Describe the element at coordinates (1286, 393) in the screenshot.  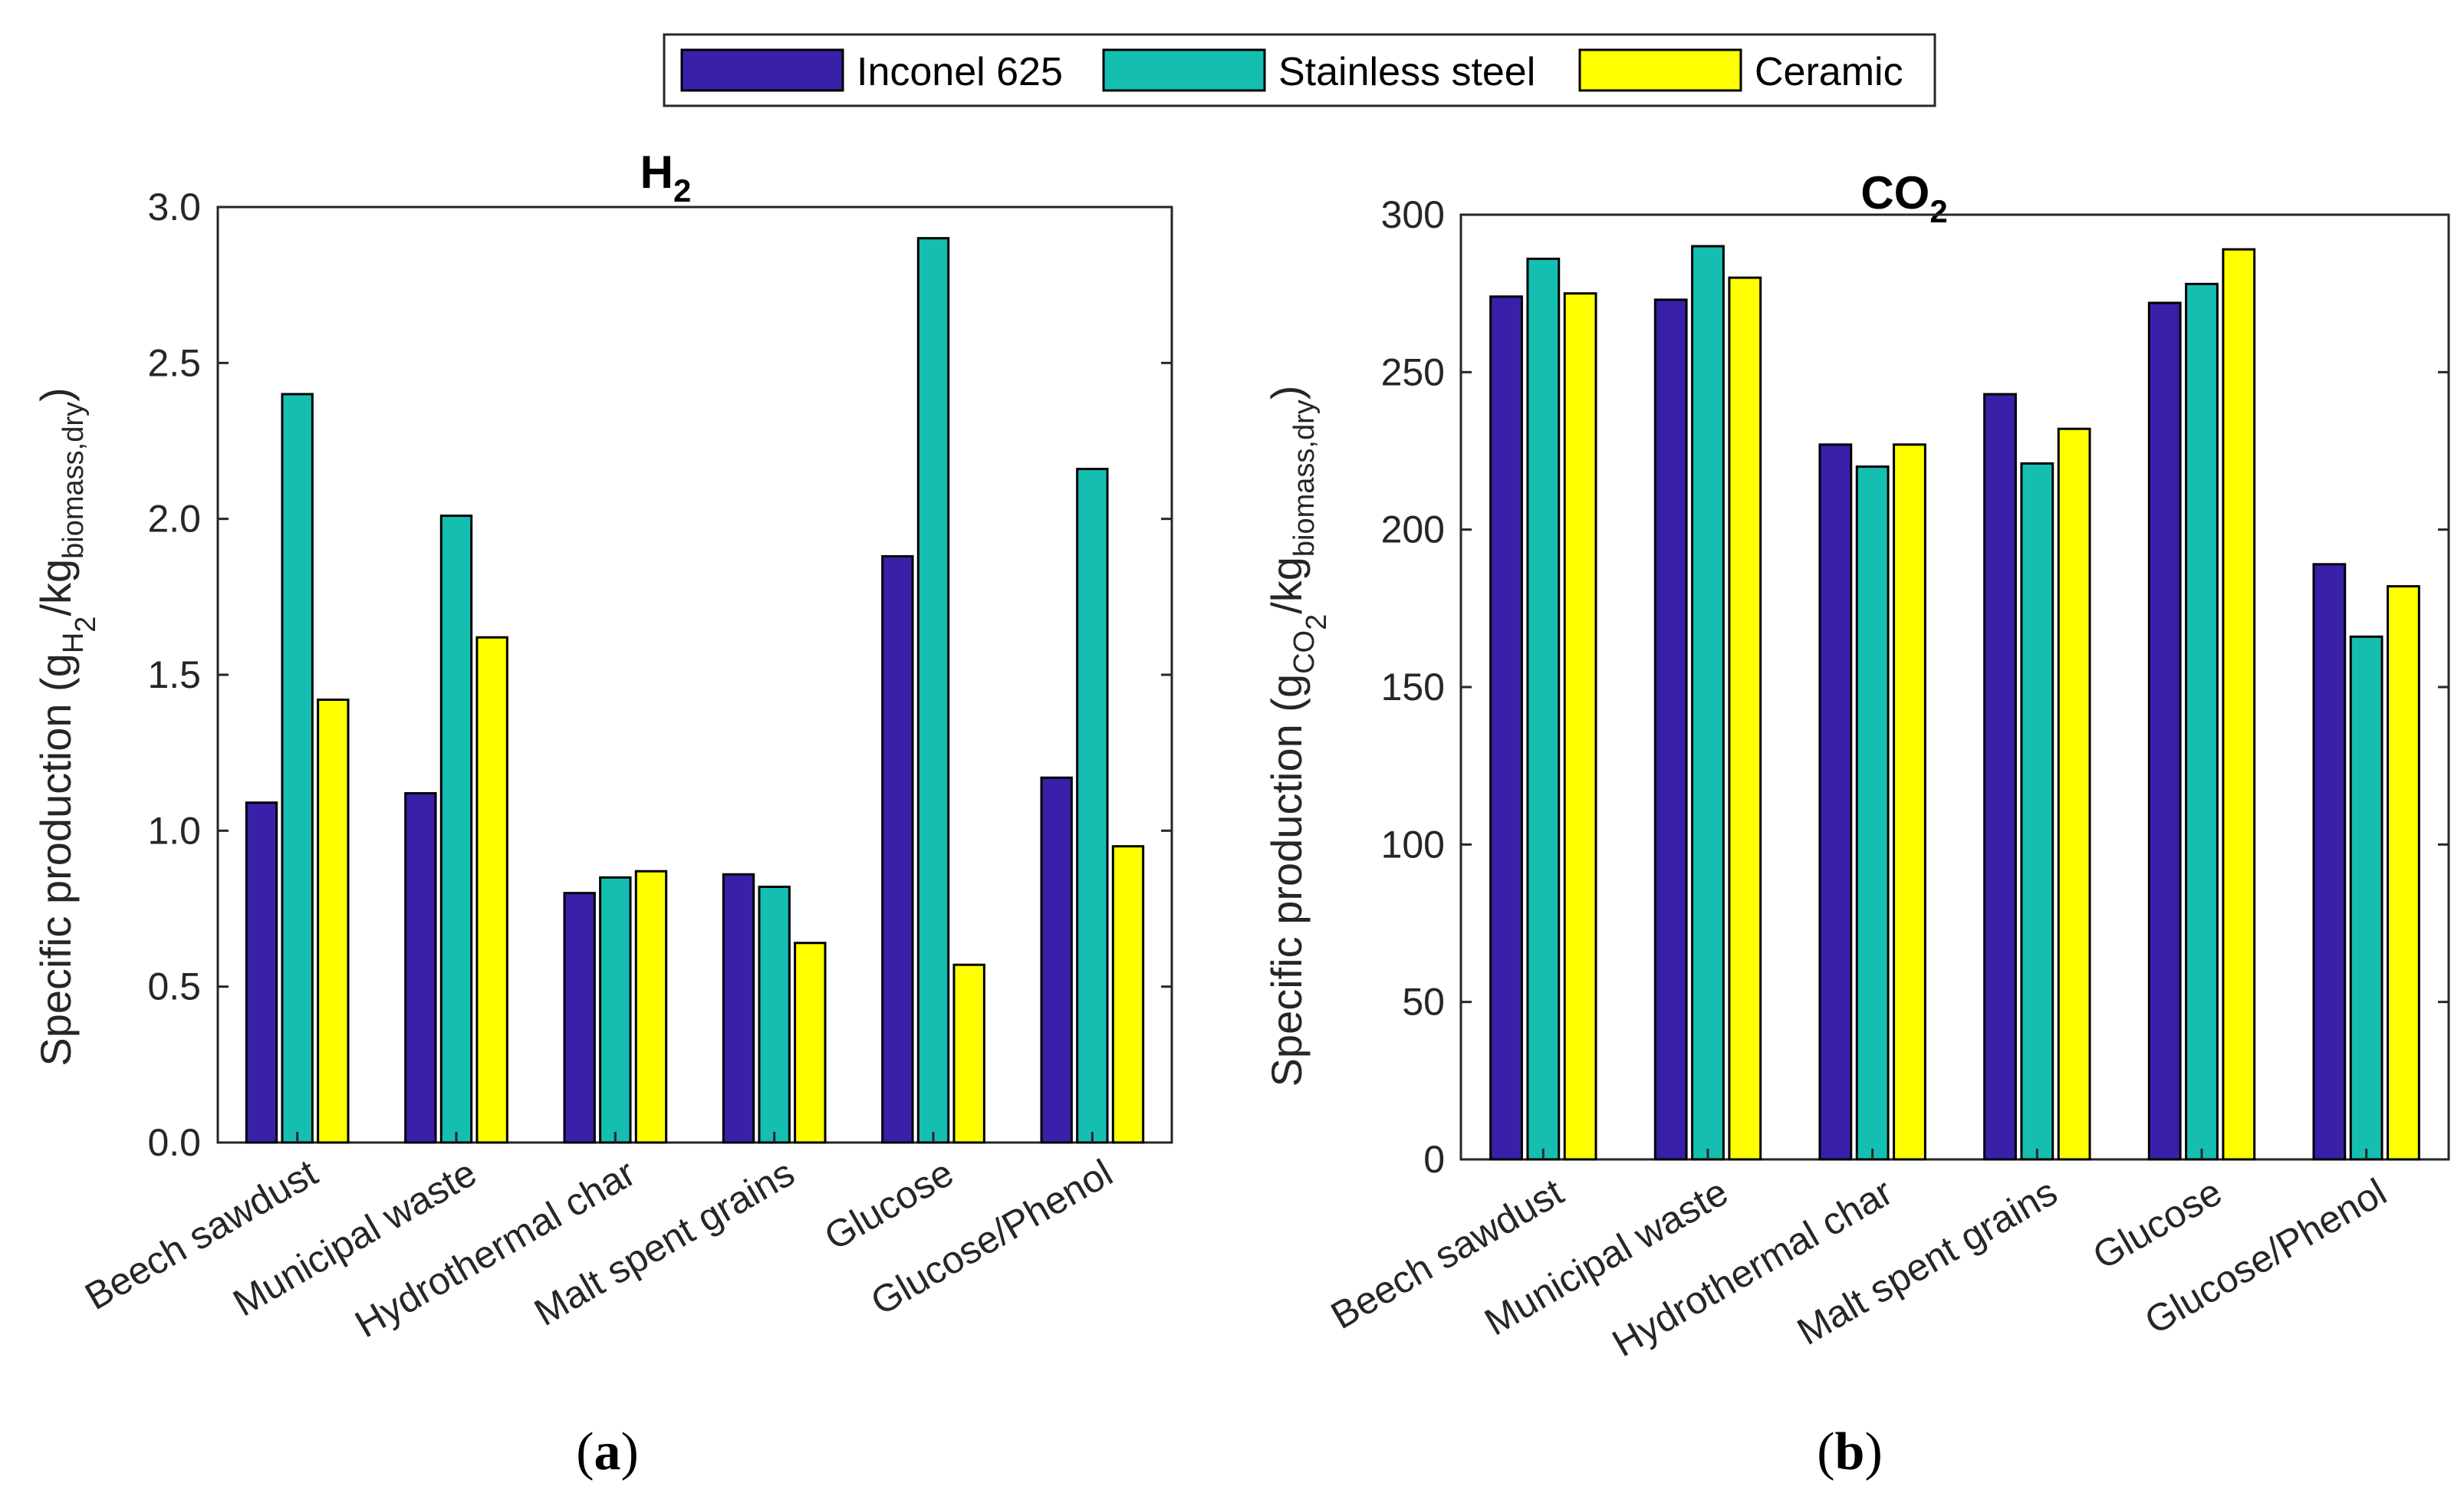
I see `panel-b-ylabel-end: )` at that location.